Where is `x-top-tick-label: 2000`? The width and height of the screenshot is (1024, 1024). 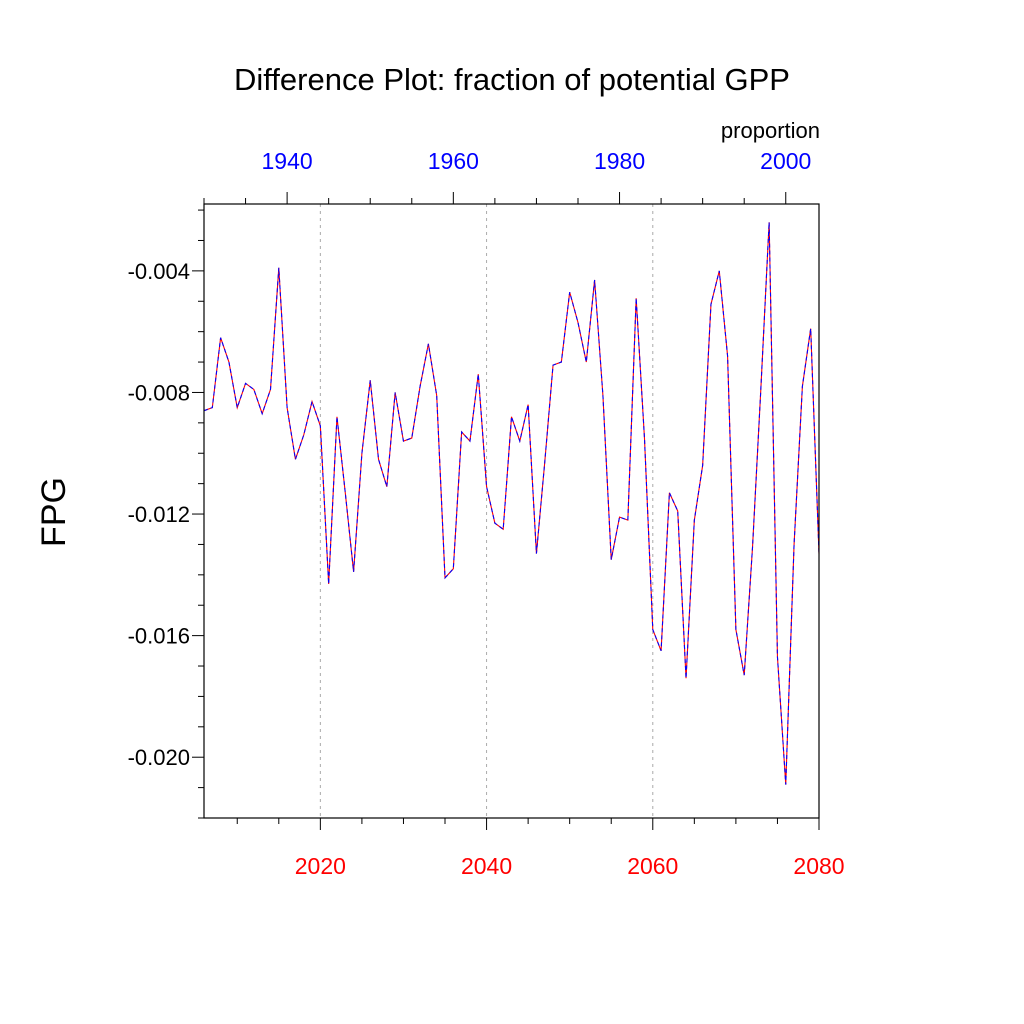
x-top-tick-label: 2000 is located at coordinates (785, 161).